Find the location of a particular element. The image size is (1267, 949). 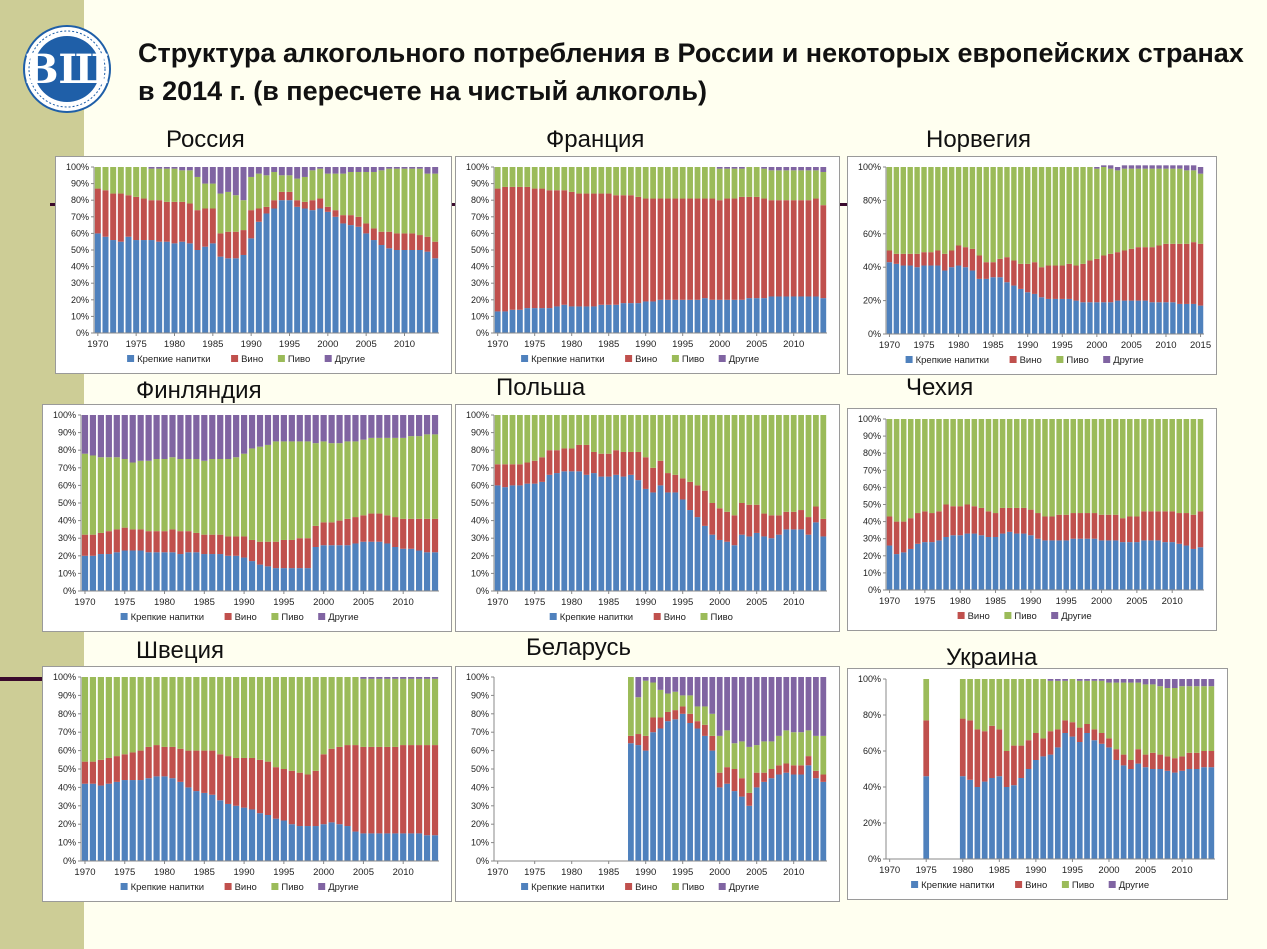

chart-title-poland: Польша is located at coordinates (541, 387).